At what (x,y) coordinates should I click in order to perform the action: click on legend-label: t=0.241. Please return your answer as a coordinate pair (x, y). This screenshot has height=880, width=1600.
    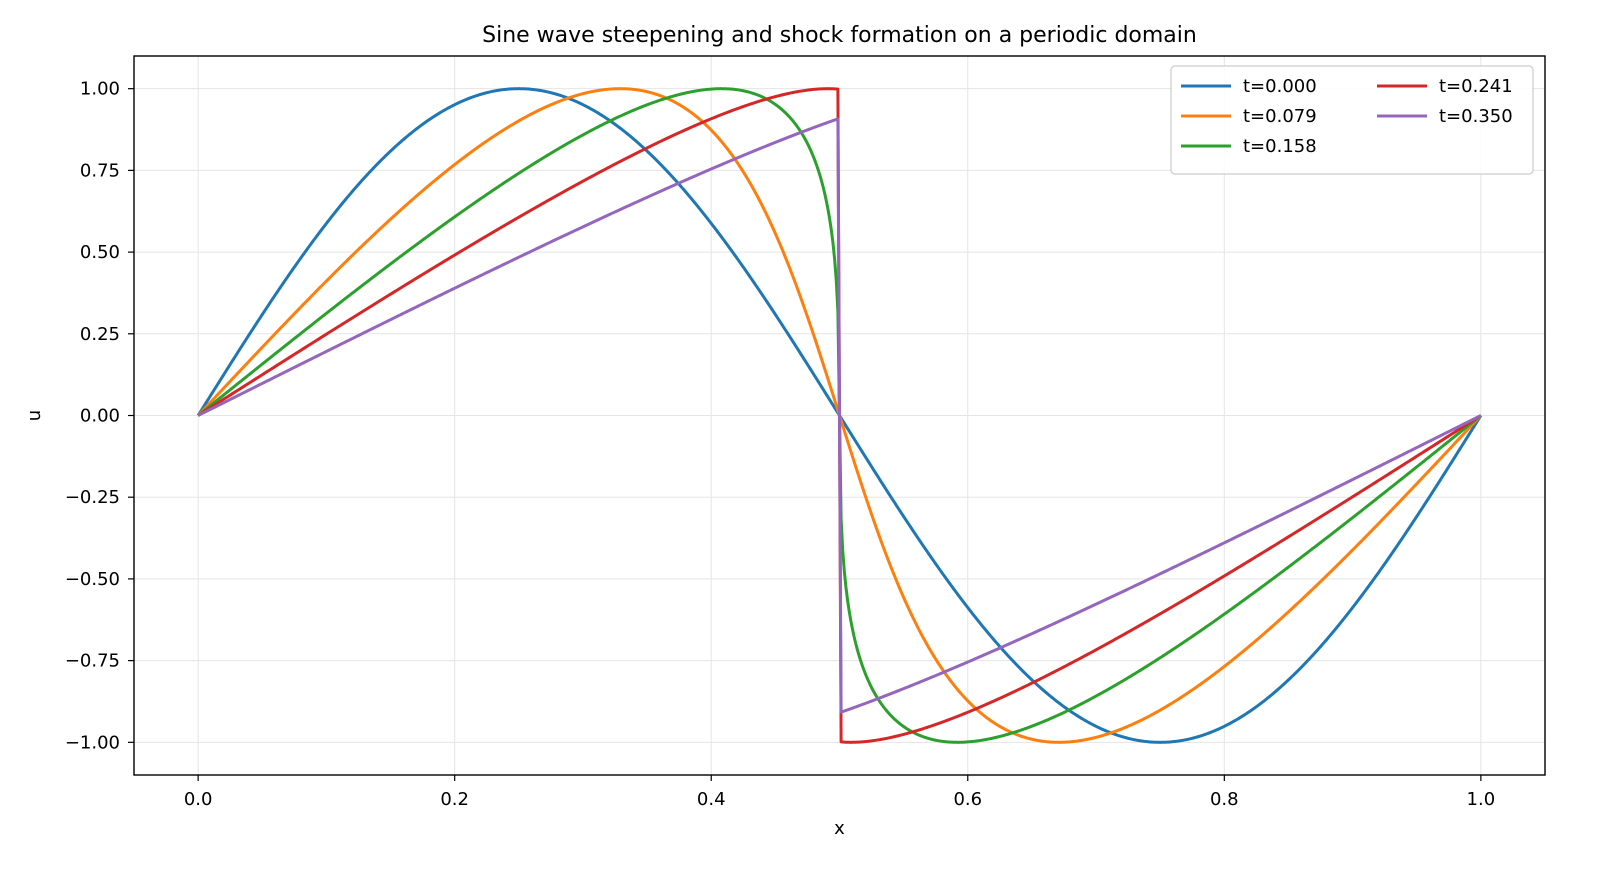
    Looking at the image, I should click on (1476, 86).